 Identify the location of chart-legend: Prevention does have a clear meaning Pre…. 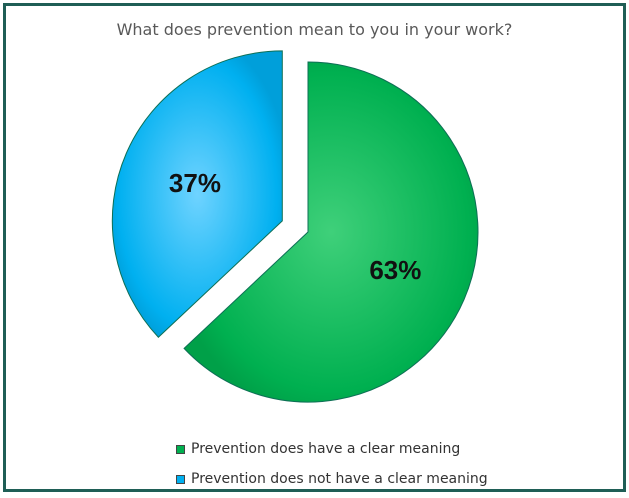
(332, 468).